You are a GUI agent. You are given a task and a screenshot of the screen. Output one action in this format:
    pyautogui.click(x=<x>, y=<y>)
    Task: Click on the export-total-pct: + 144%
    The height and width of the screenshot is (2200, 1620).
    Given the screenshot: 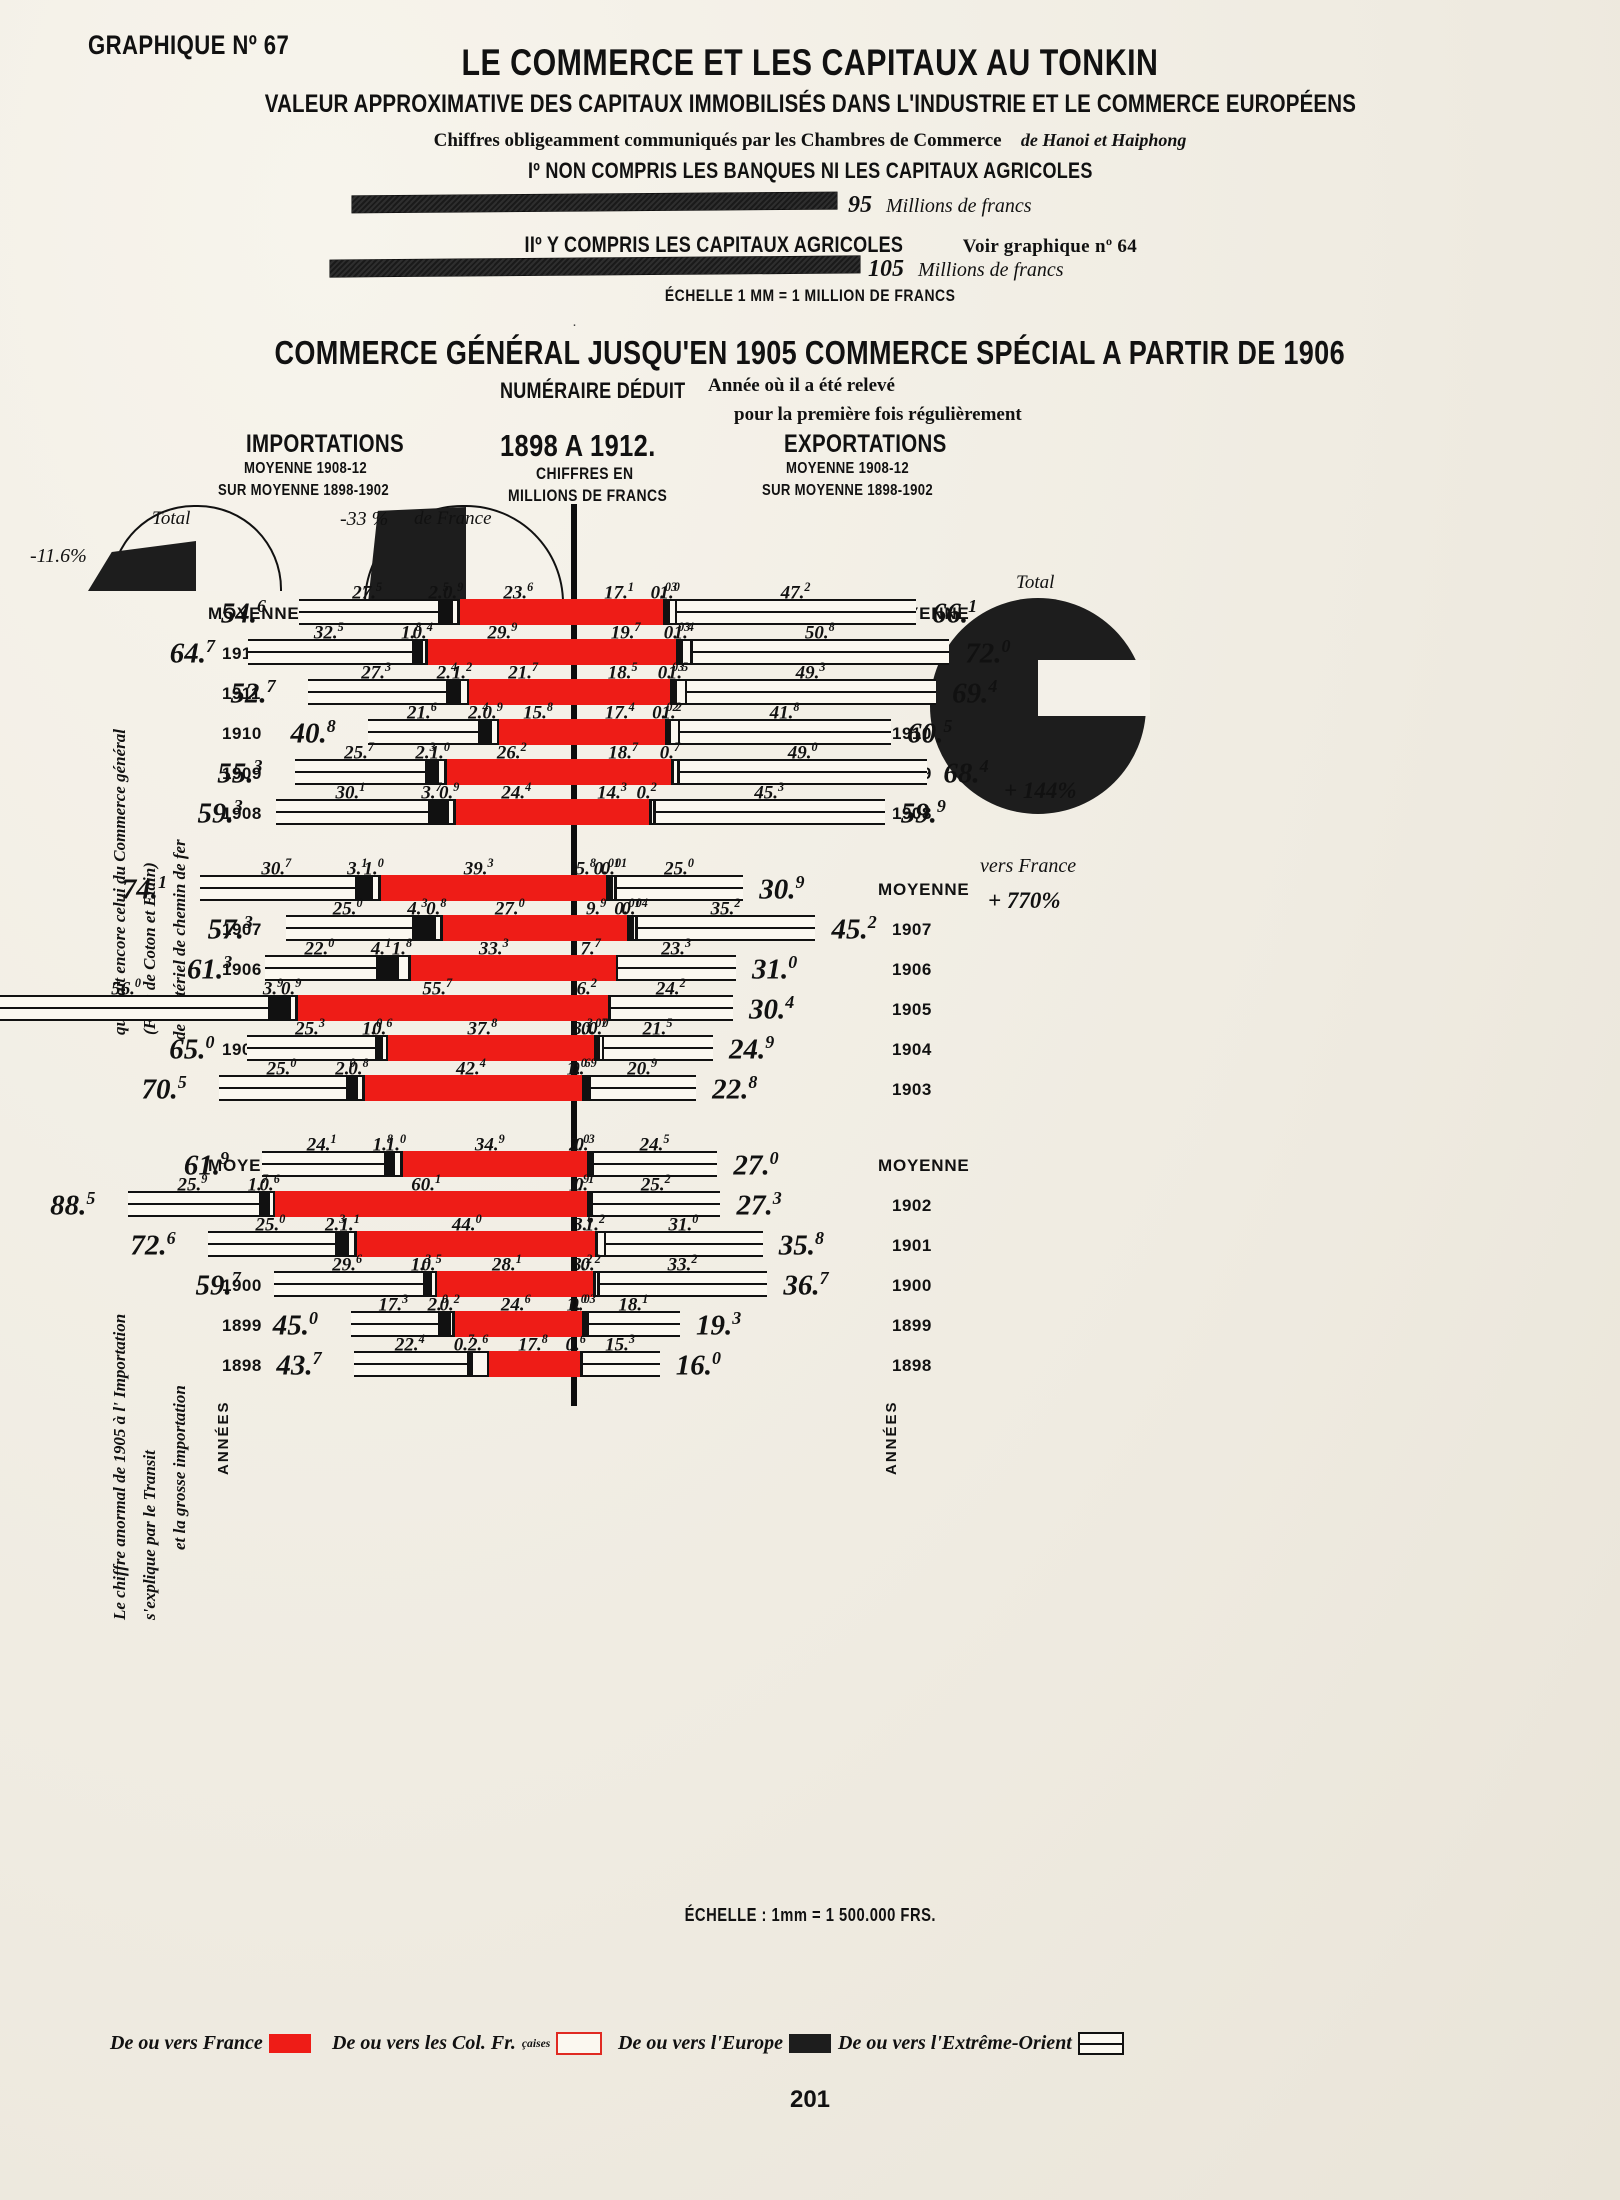 What is the action you would take?
    pyautogui.click(x=1040, y=790)
    